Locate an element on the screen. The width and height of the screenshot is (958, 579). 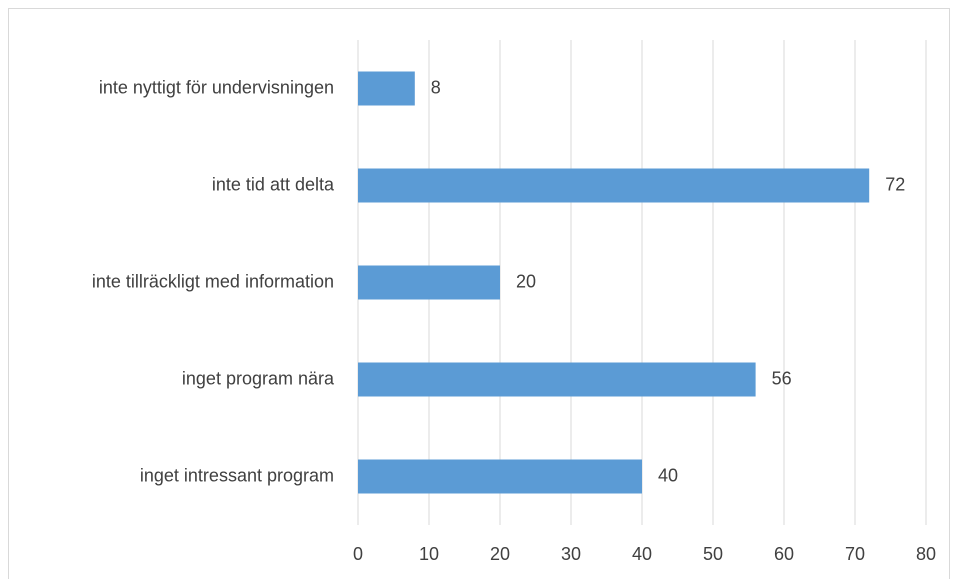
data-label: 72 is located at coordinates (895, 184).